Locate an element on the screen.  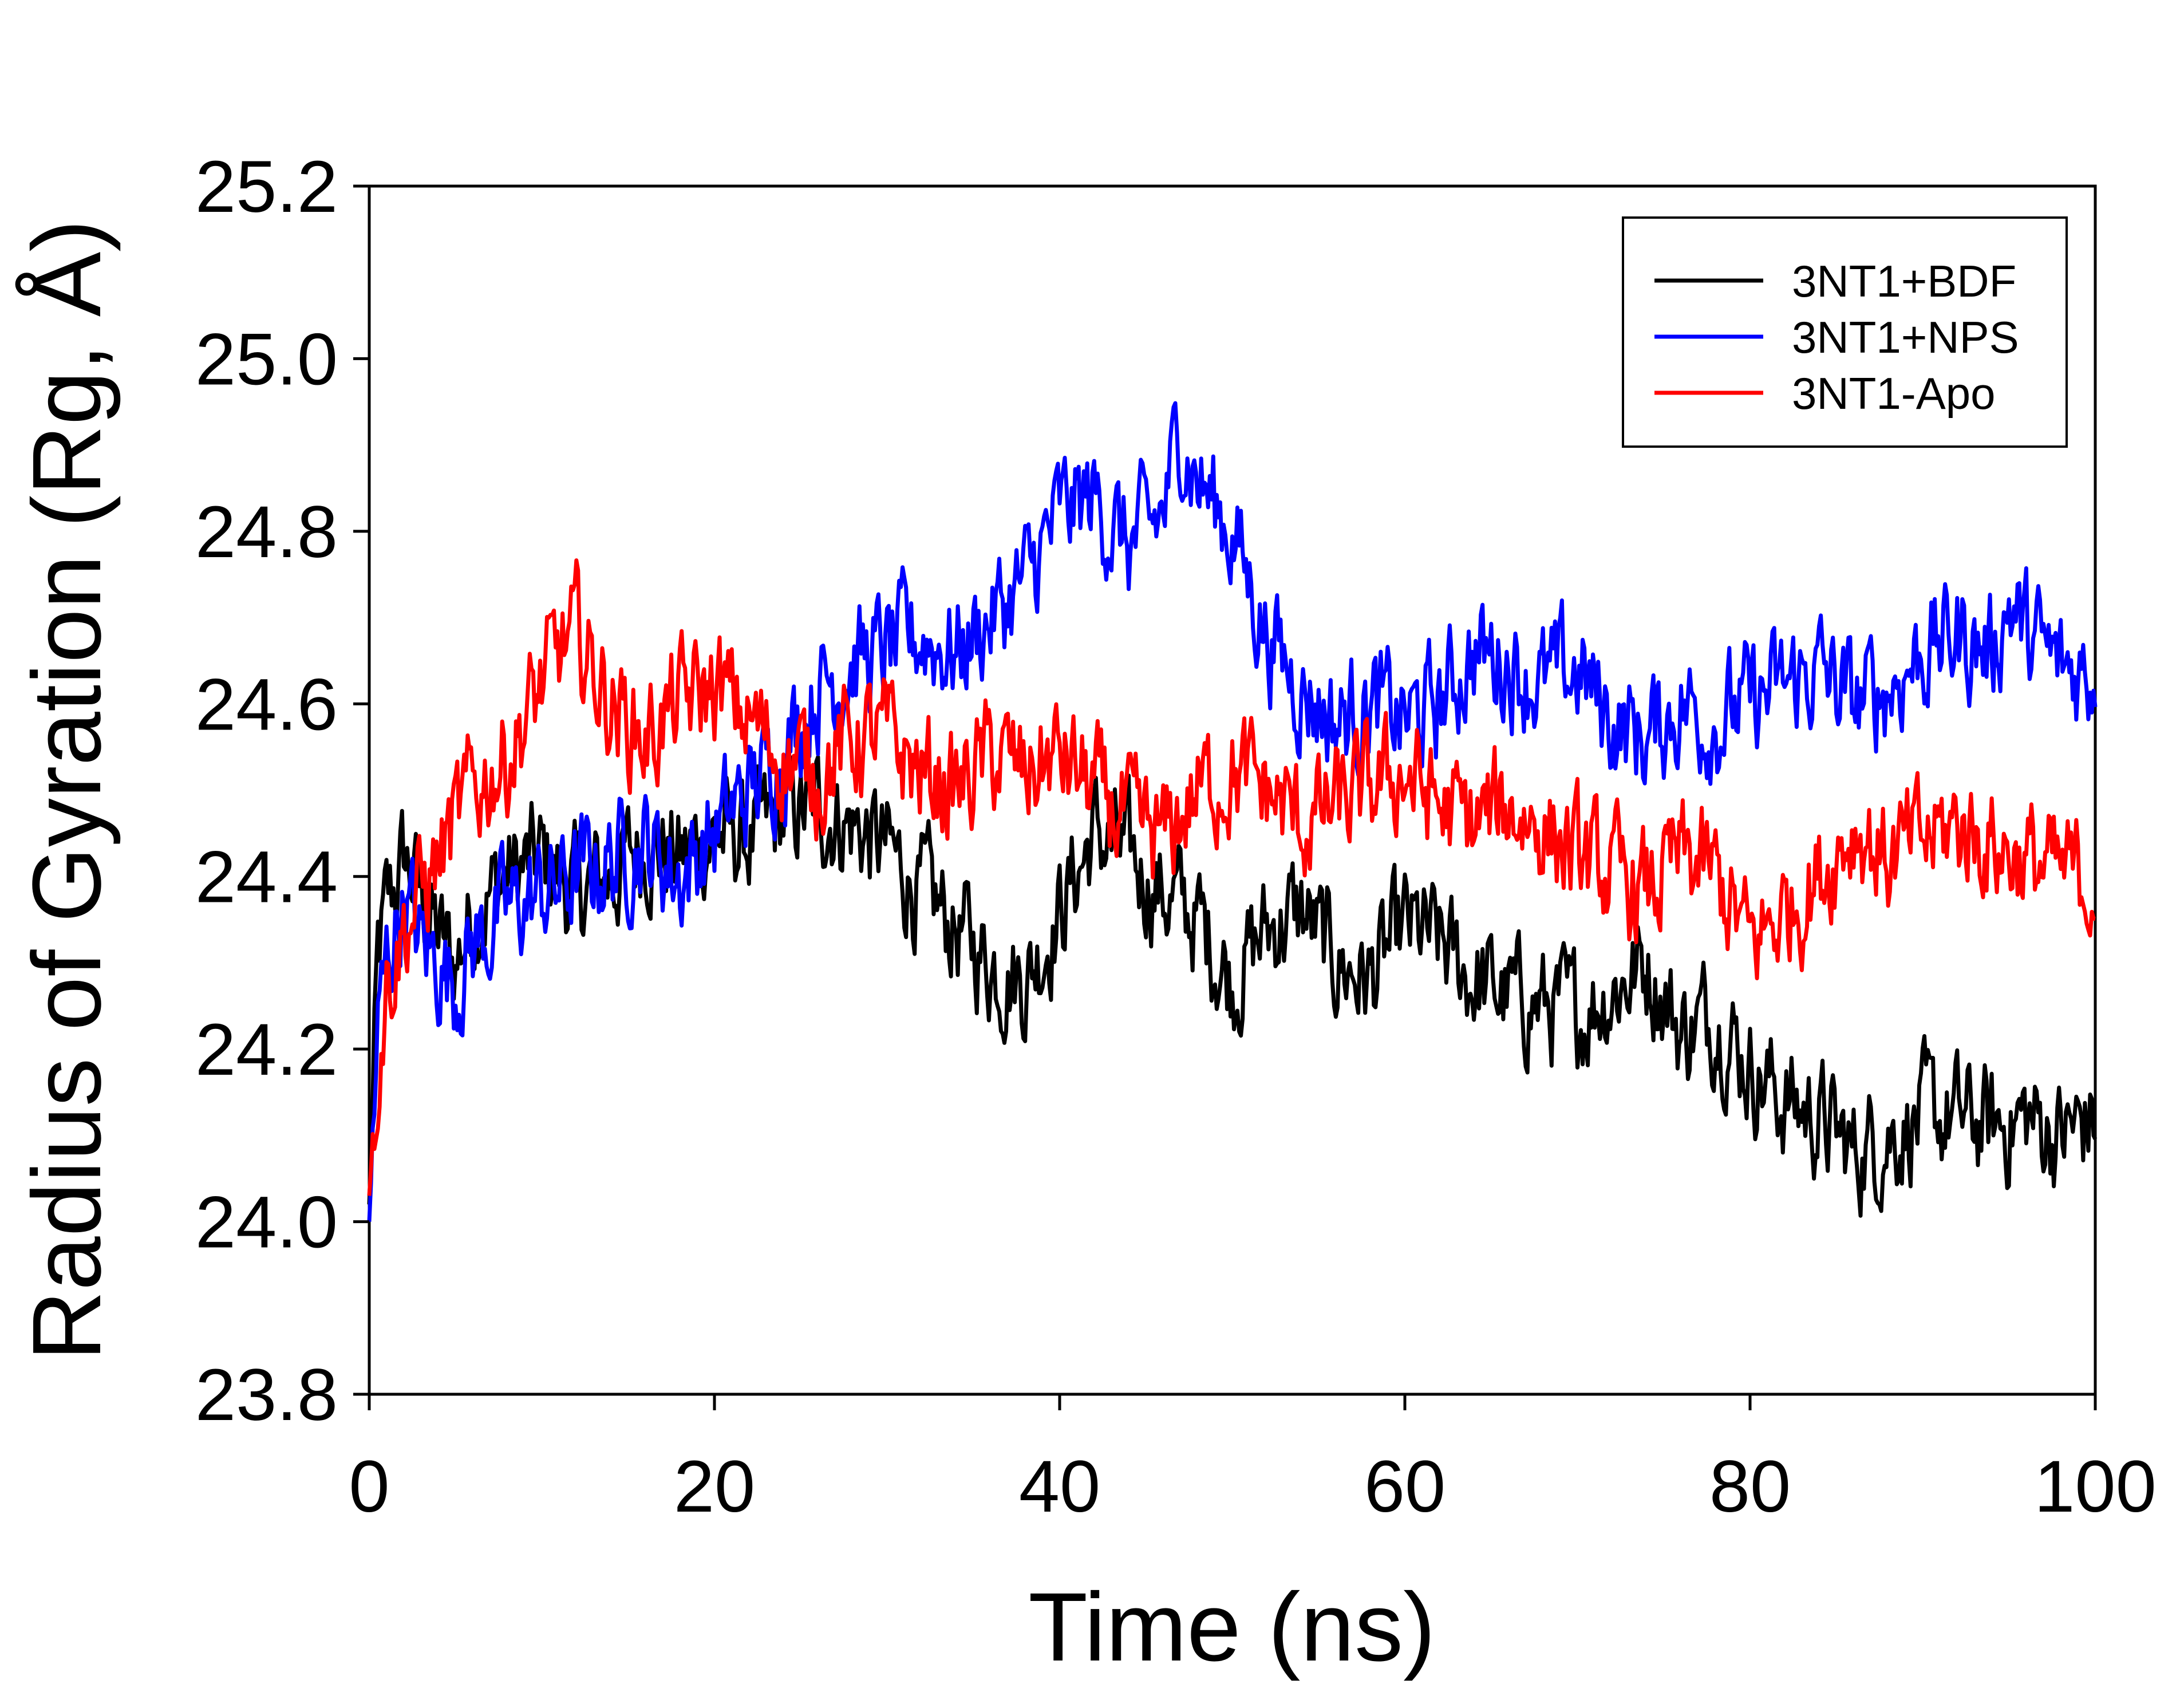
x-tick-label: 20 is located at coordinates (714, 1487).